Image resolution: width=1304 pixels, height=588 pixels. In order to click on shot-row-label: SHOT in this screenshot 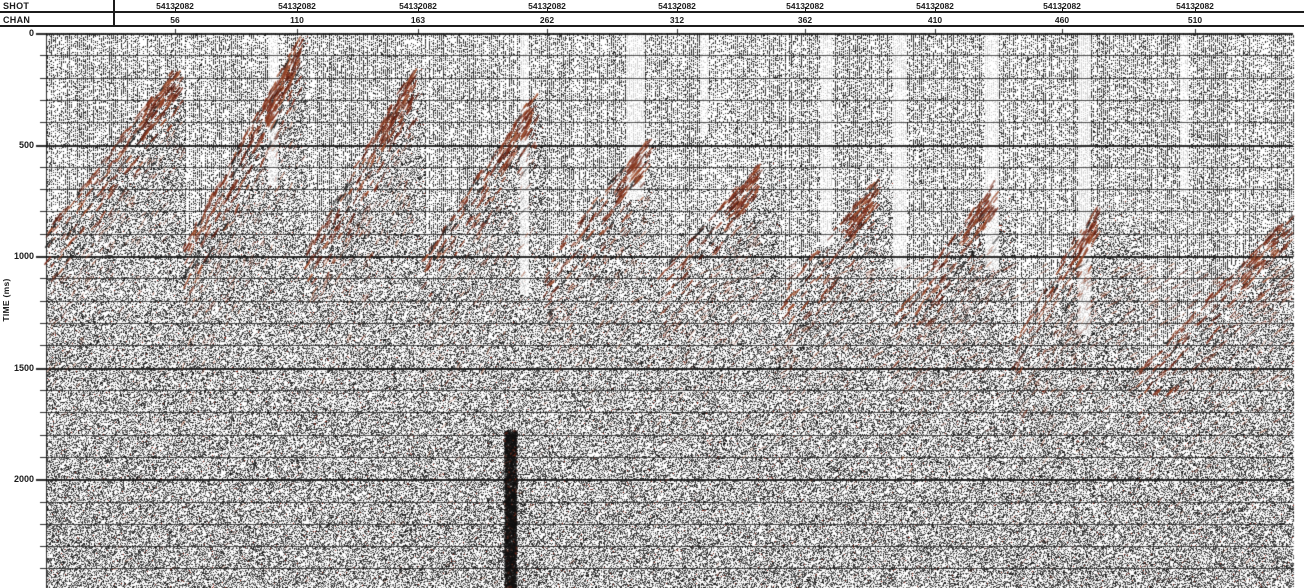, I will do `click(16, 6)`.